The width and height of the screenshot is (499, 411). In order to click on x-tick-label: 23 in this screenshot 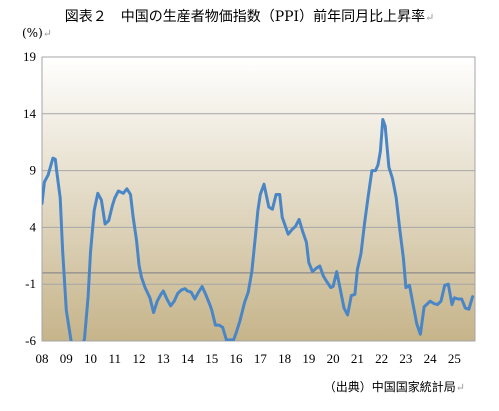, I will do `click(405, 358)`.